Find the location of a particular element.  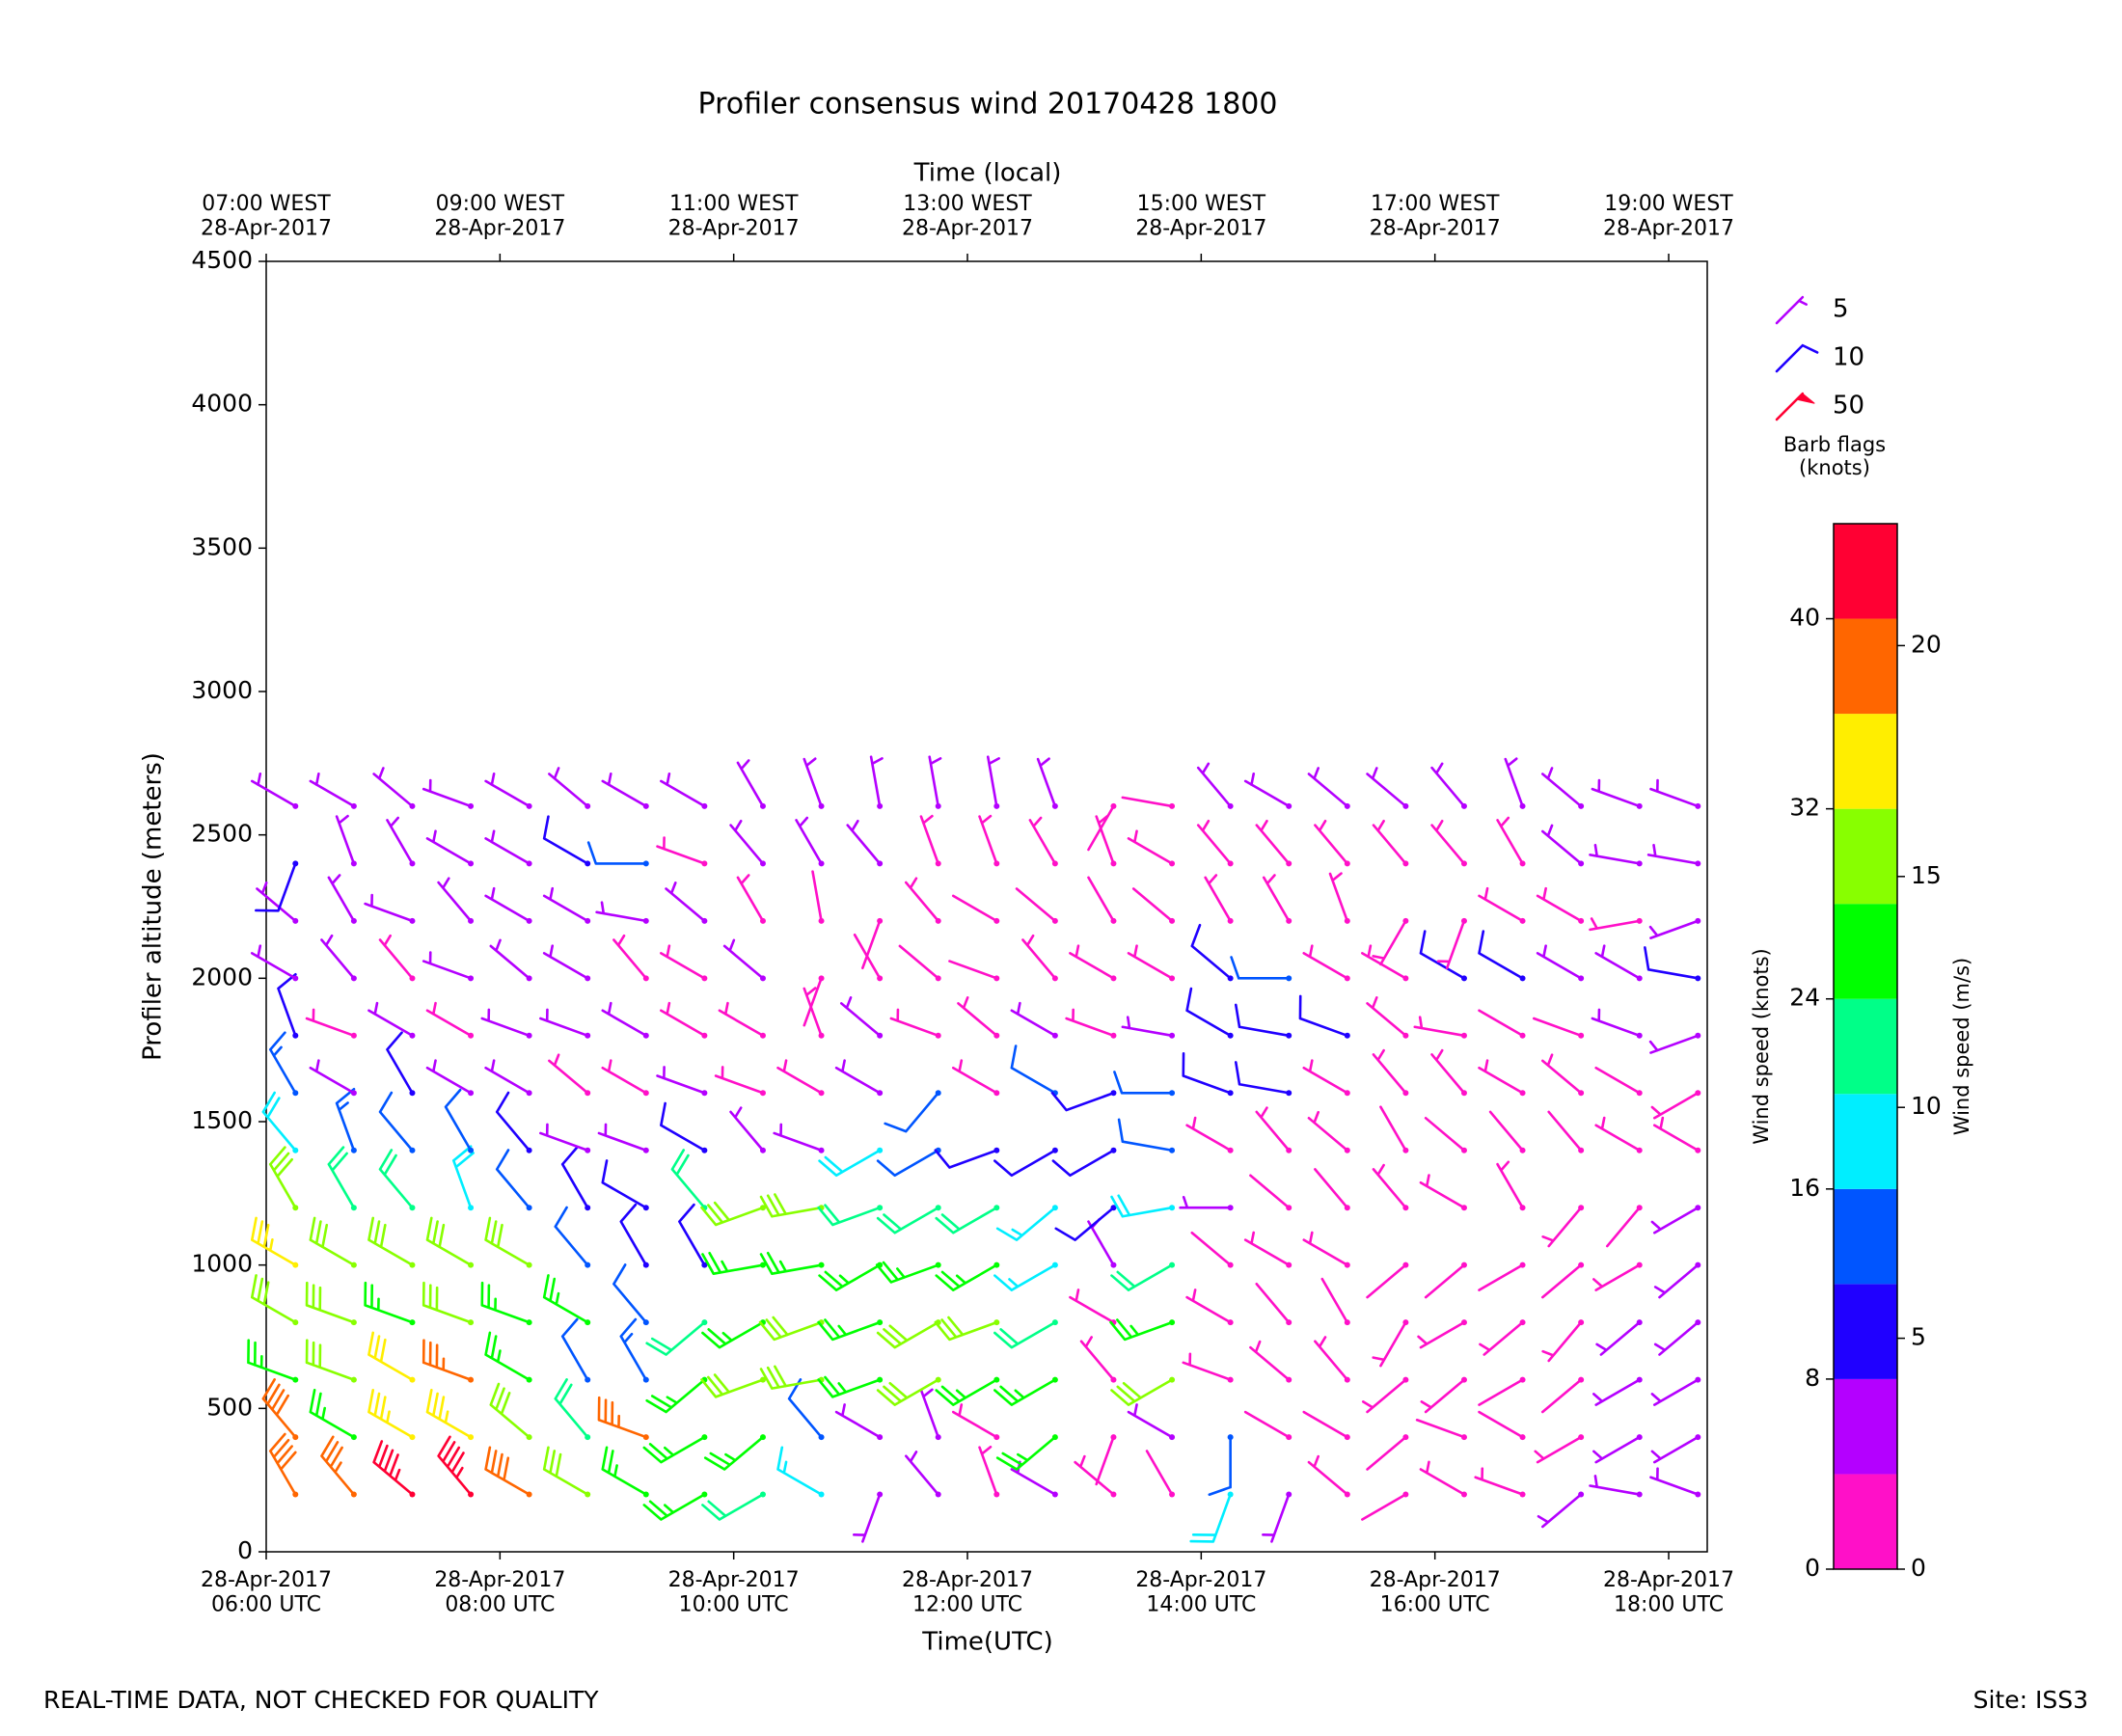

colorbar-frame is located at coordinates (1866, 1047).